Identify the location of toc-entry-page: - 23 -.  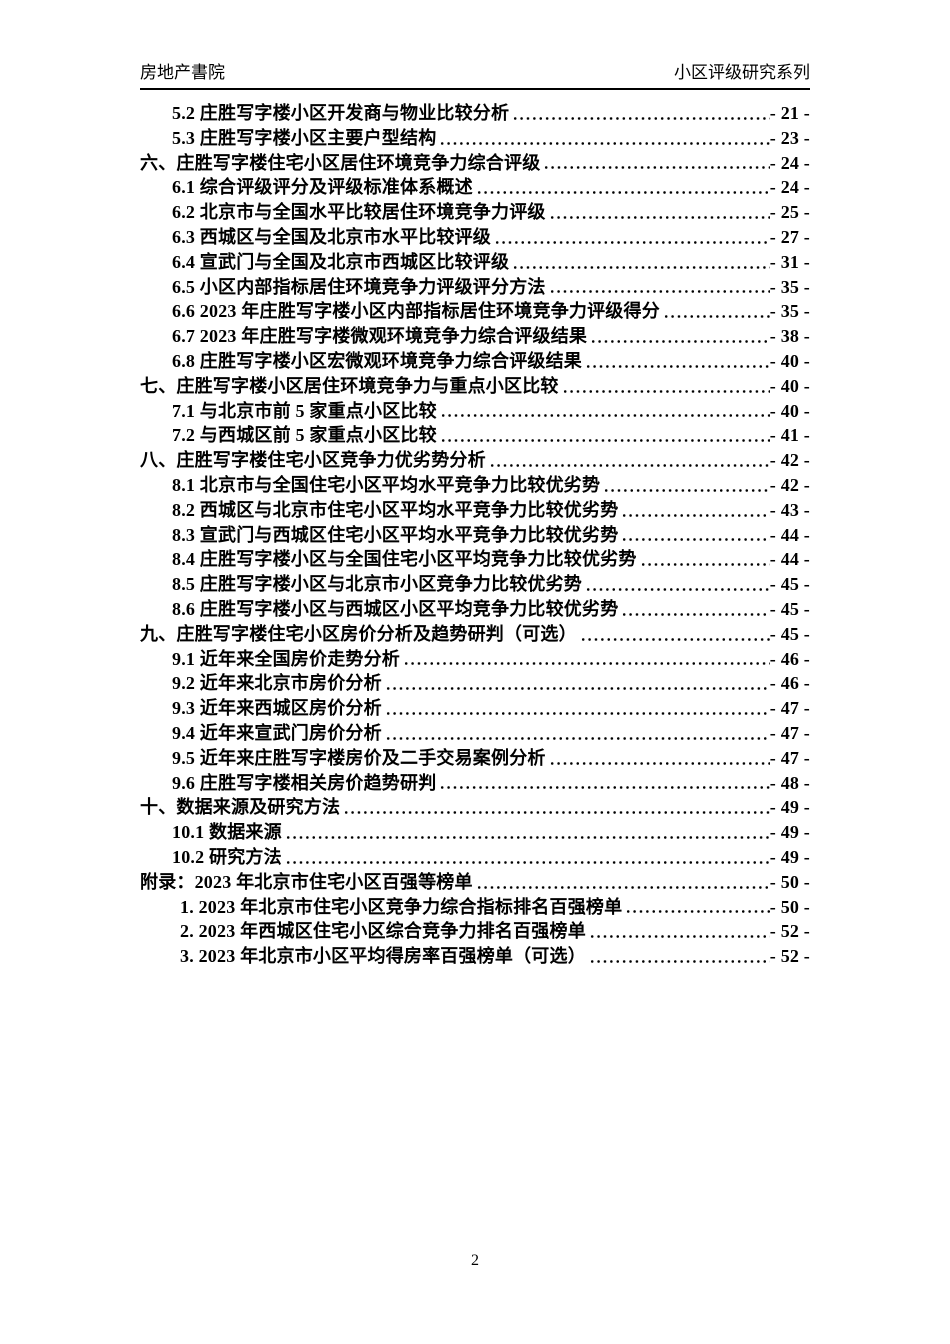
(789, 137).